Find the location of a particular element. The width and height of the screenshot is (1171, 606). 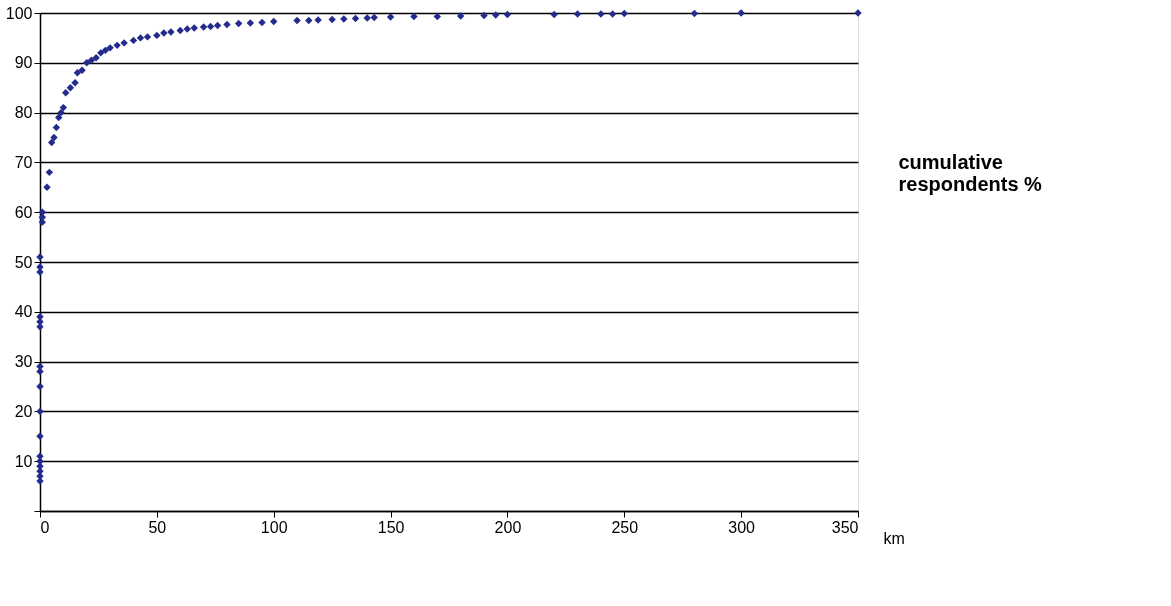

x-tick-label: 0 is located at coordinates (45, 527).